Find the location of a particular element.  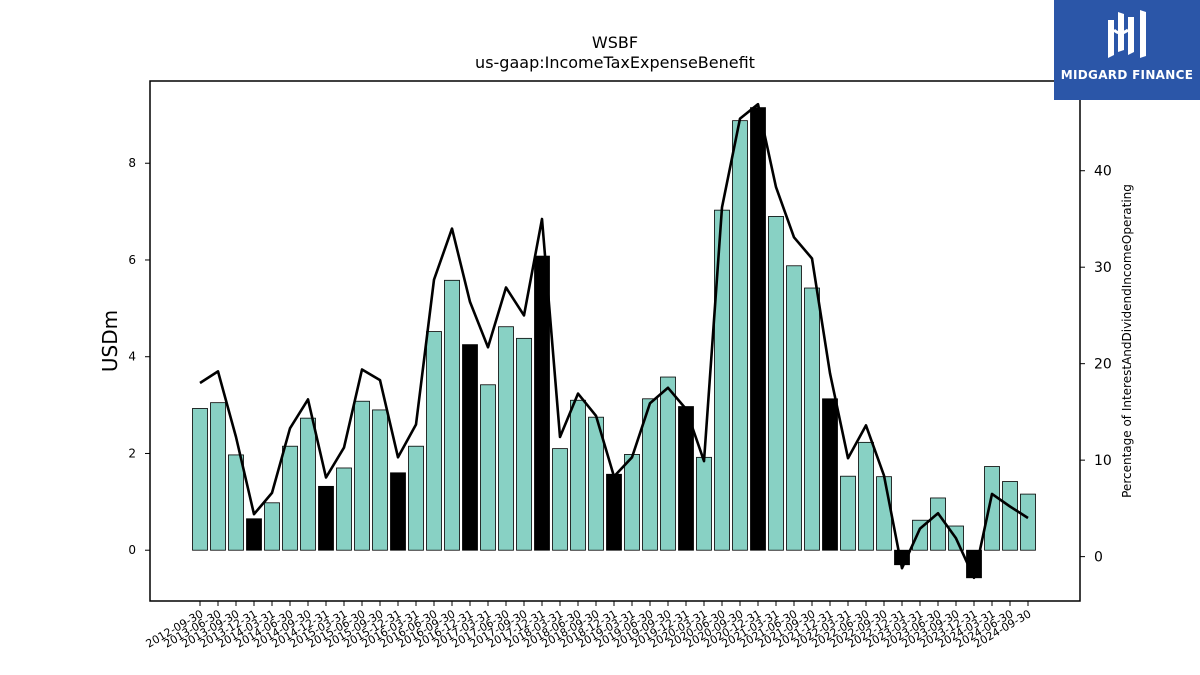

y-tick-label: 4 is located at coordinates (132, 357).